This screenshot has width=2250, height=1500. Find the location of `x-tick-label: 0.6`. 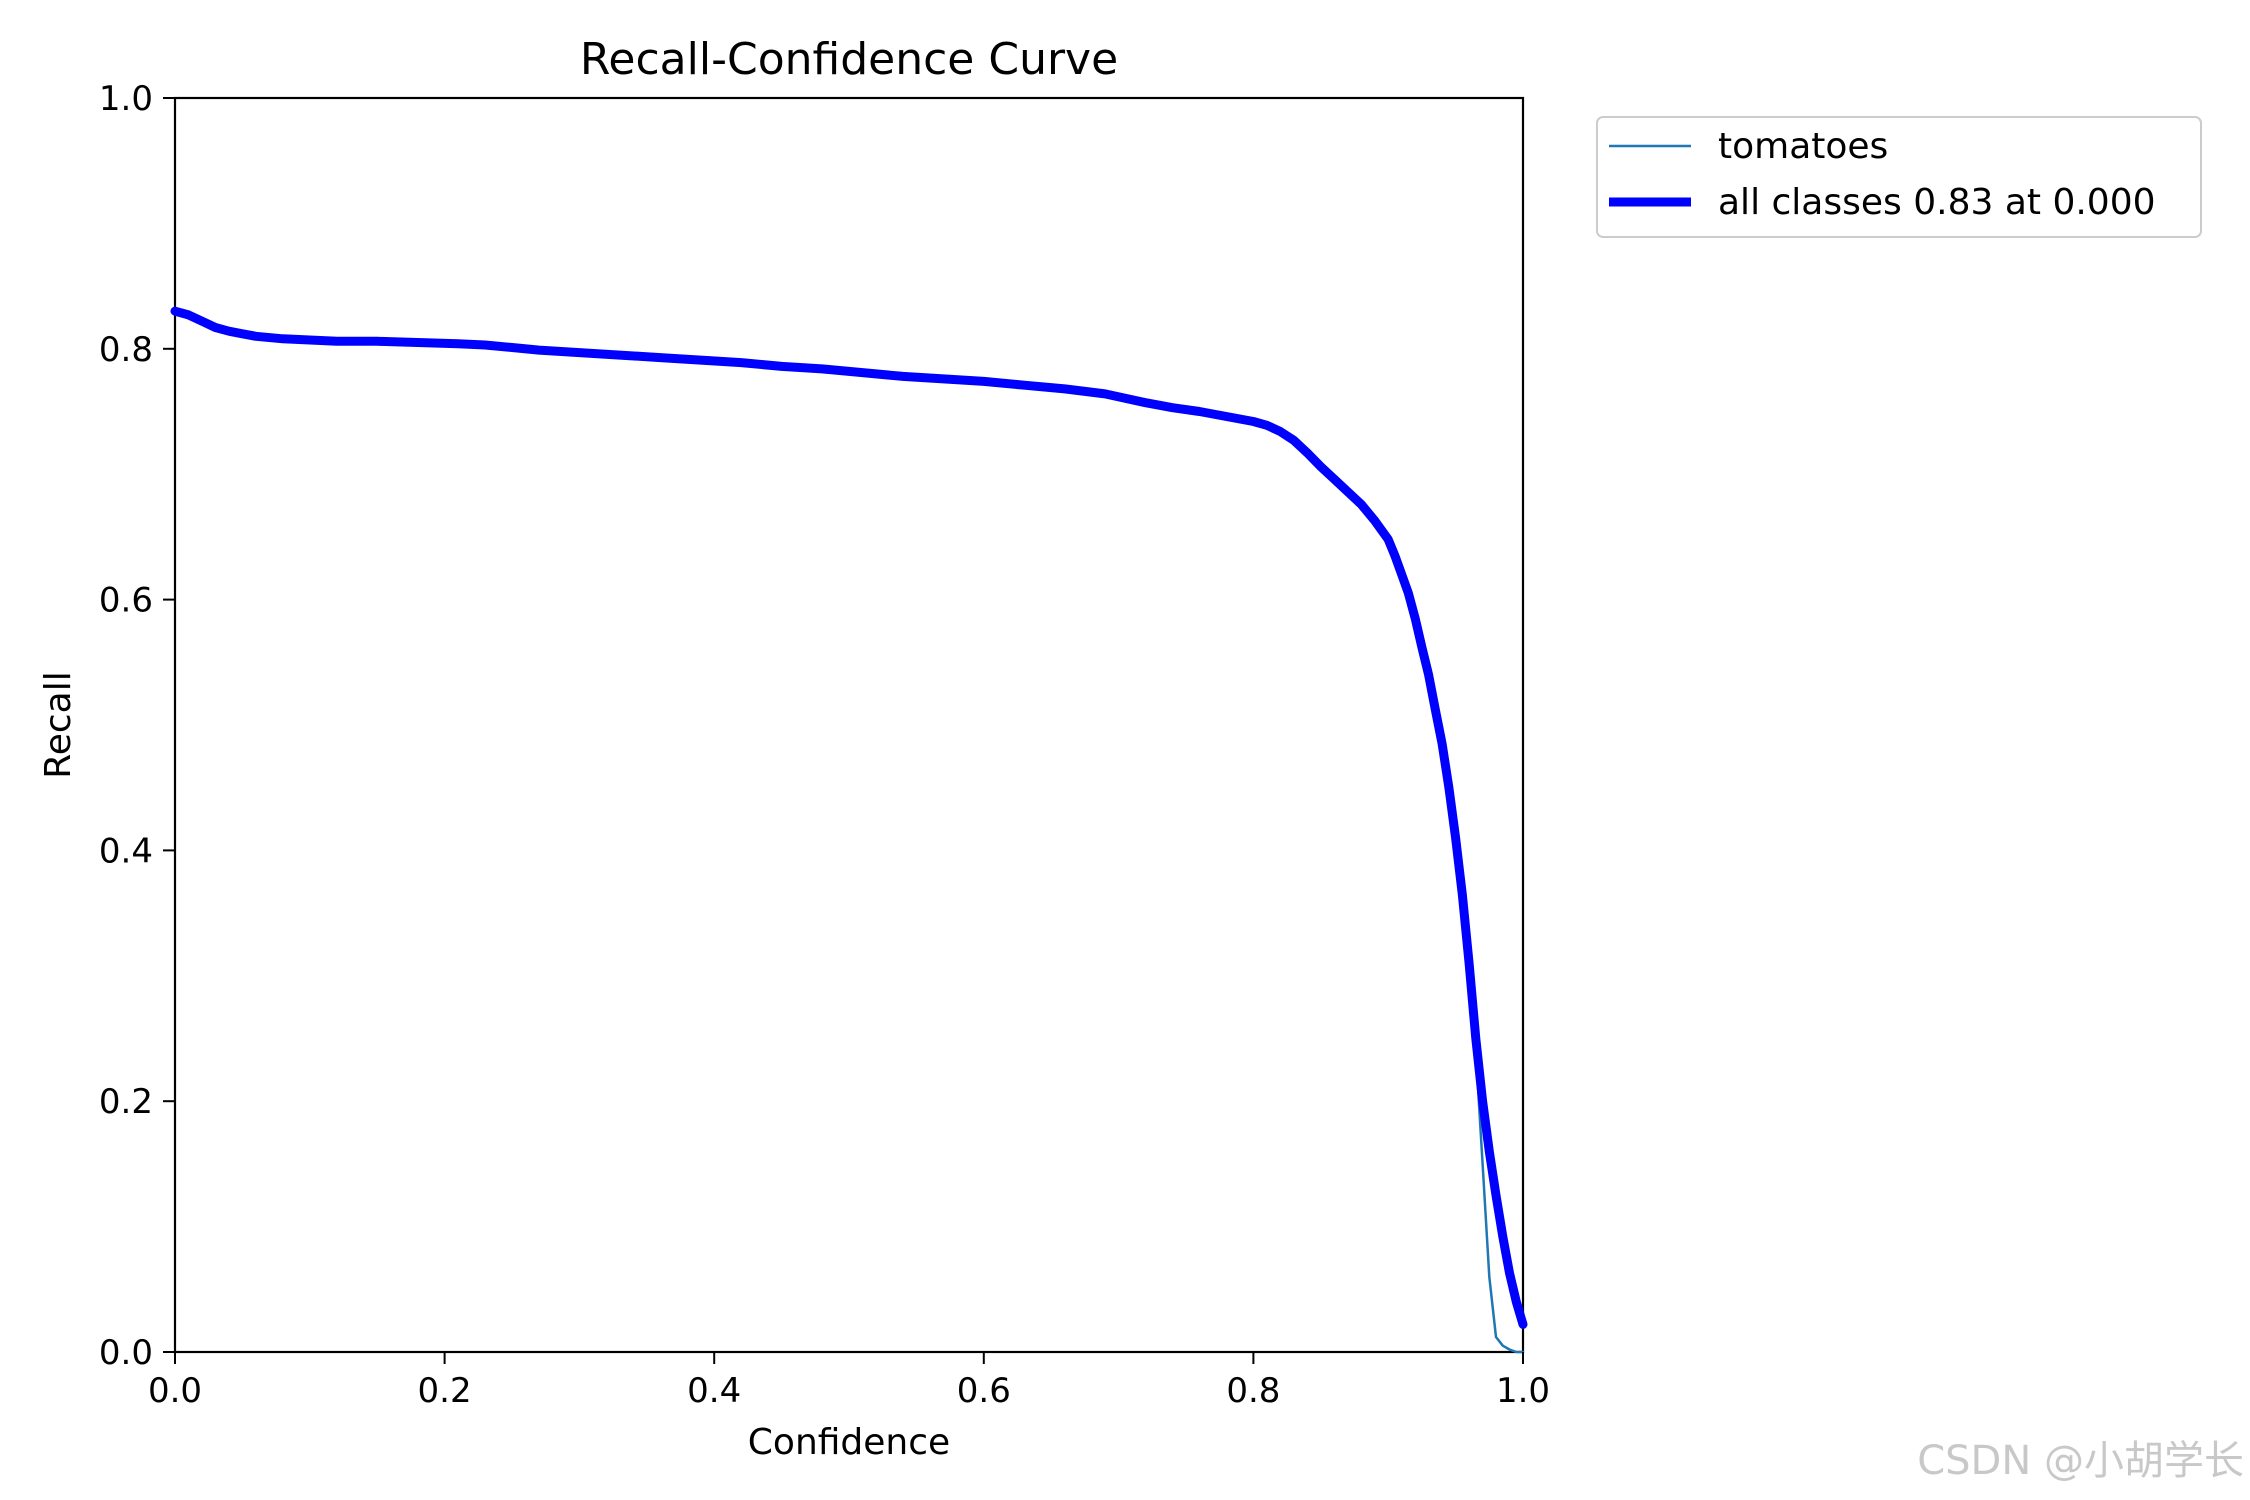

x-tick-label: 0.6 is located at coordinates (984, 1391).